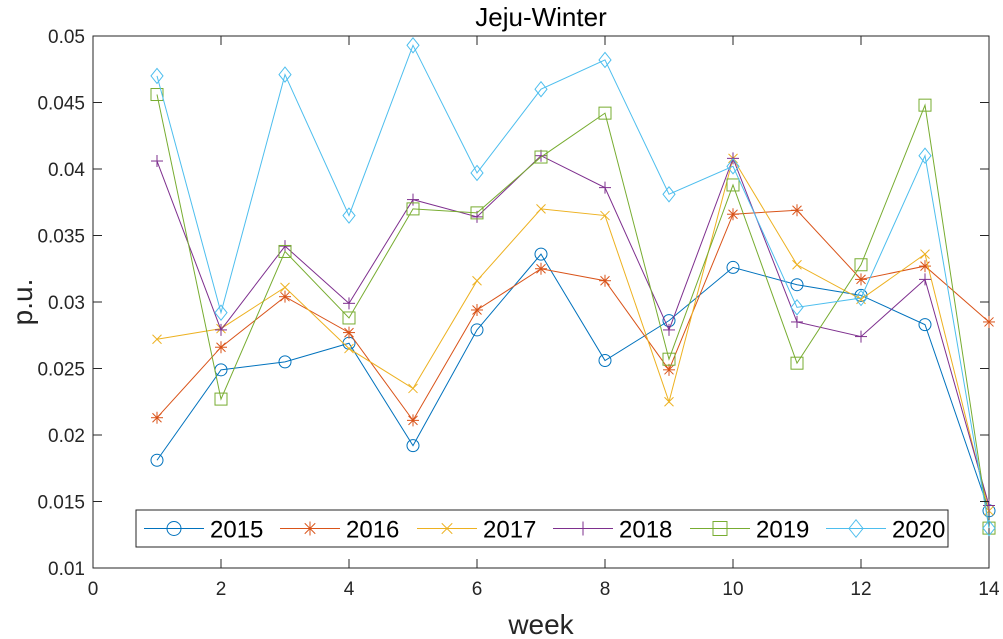 Image resolution: width=1003 pixels, height=639 pixels. What do you see at coordinates (66, 170) in the screenshot?
I see `y-tick-label: 0.04` at bounding box center [66, 170].